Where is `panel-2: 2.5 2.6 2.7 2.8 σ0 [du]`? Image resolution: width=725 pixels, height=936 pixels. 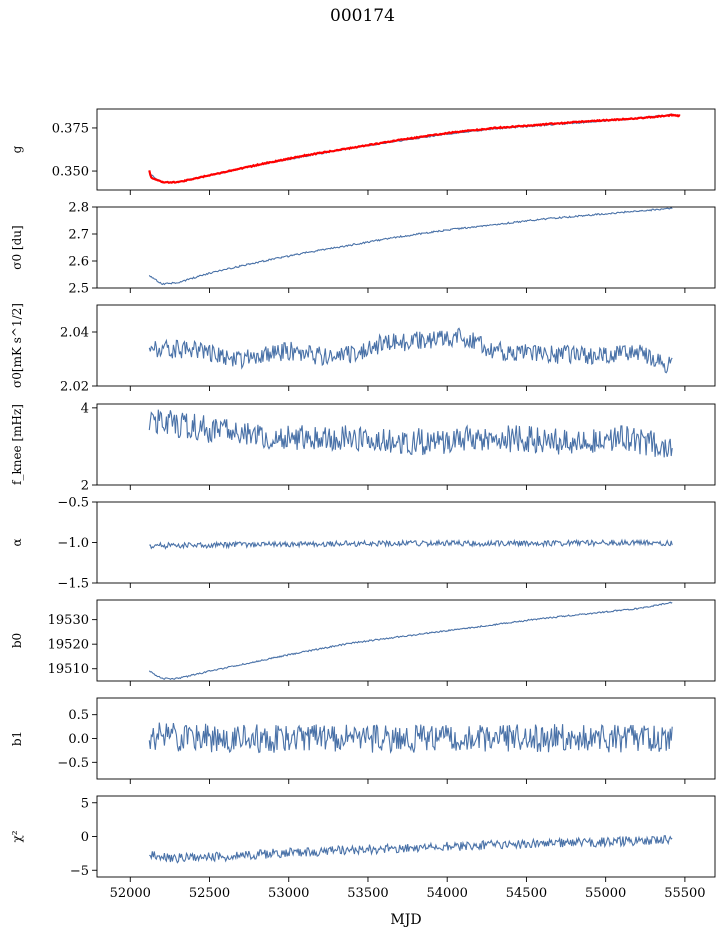 panel-2: 2.5 2.6 2.7 2.8 σ0 [du] is located at coordinates (363, 249).